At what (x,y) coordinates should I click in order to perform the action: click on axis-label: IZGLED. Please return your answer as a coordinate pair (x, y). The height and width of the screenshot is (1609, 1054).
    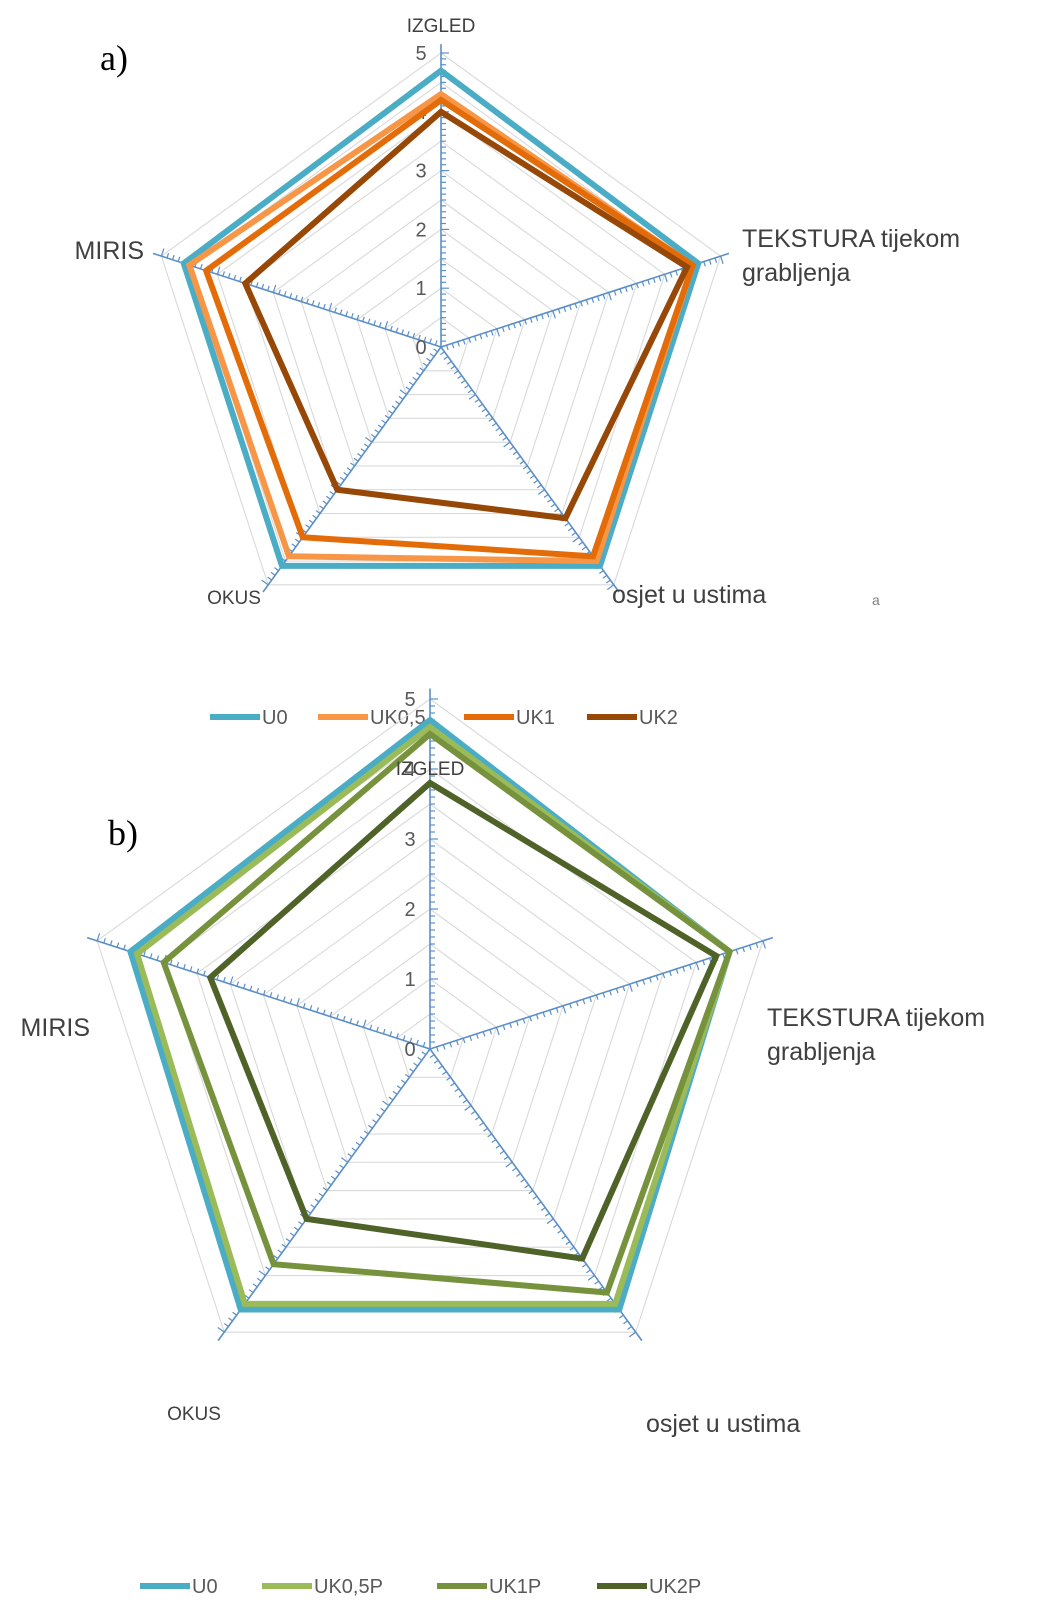
    Looking at the image, I should click on (441, 26).